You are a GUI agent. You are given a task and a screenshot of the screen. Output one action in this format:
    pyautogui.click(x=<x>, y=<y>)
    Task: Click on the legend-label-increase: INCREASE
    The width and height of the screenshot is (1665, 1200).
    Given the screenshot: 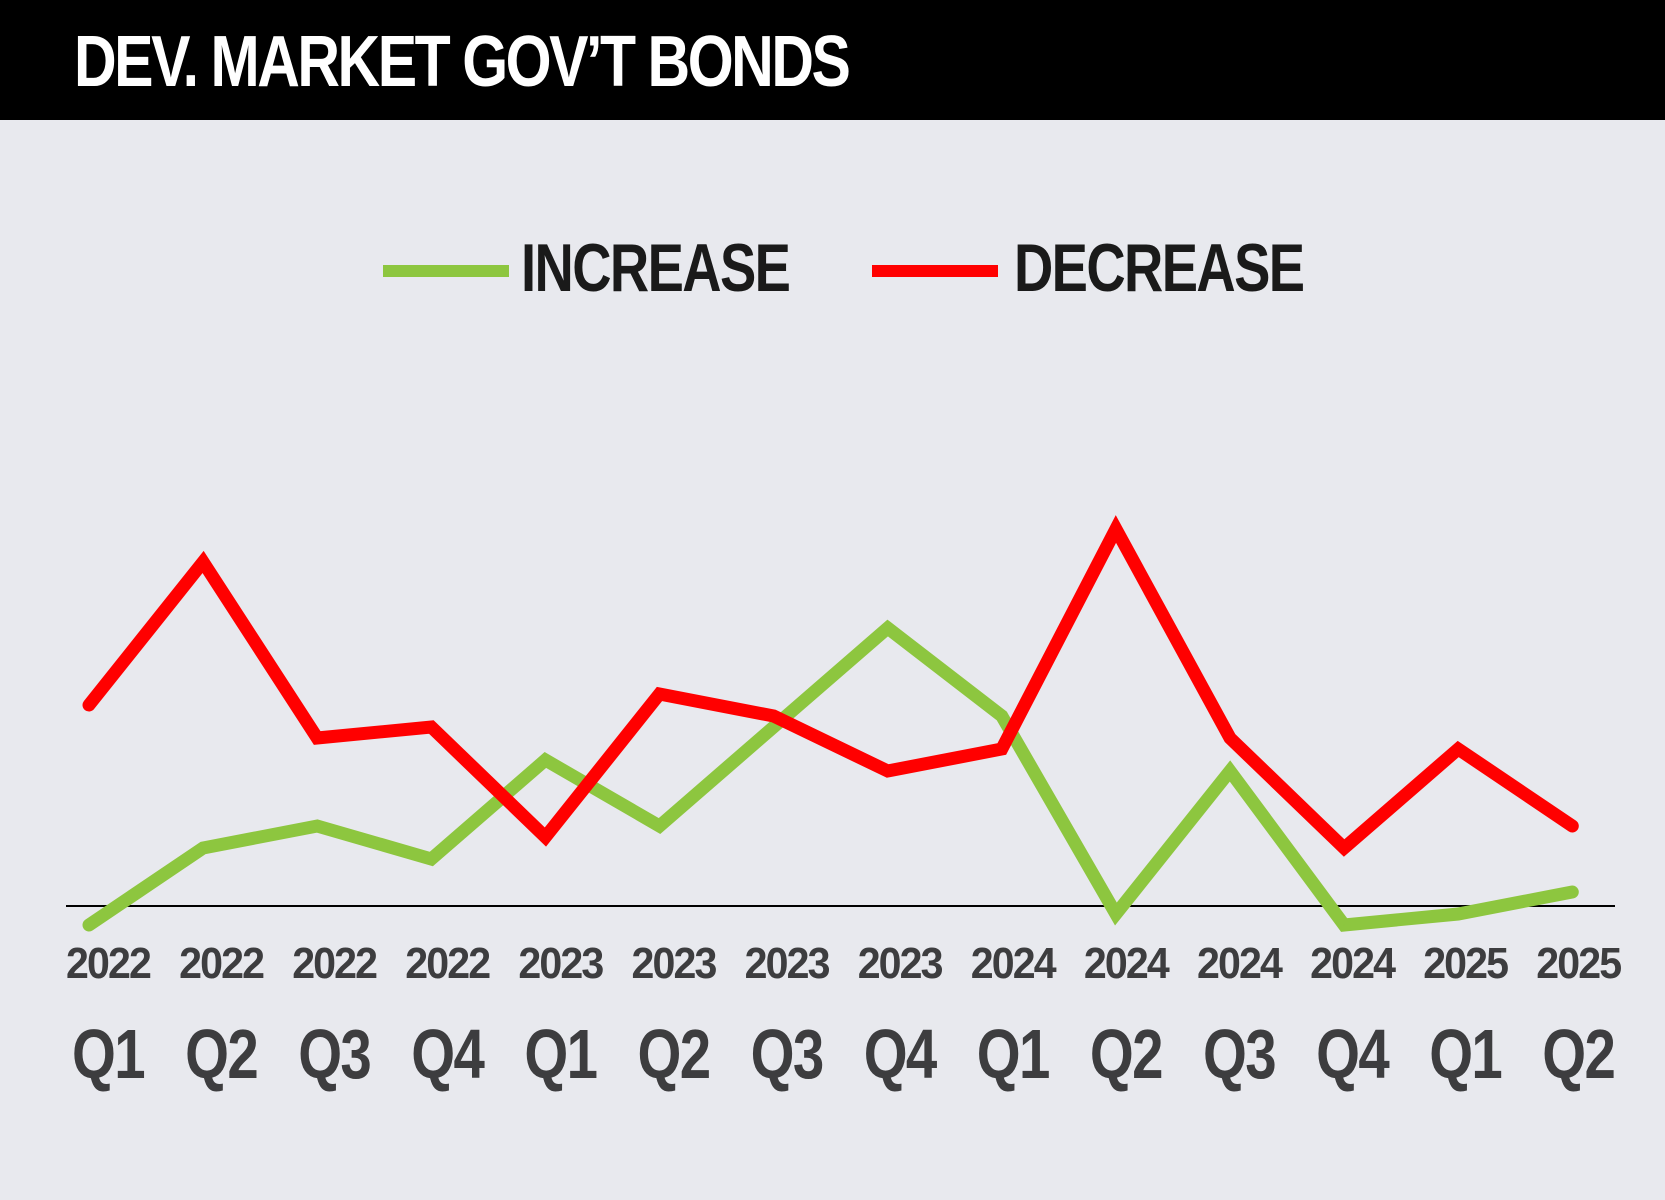 What is the action you would take?
    pyautogui.click(x=656, y=268)
    